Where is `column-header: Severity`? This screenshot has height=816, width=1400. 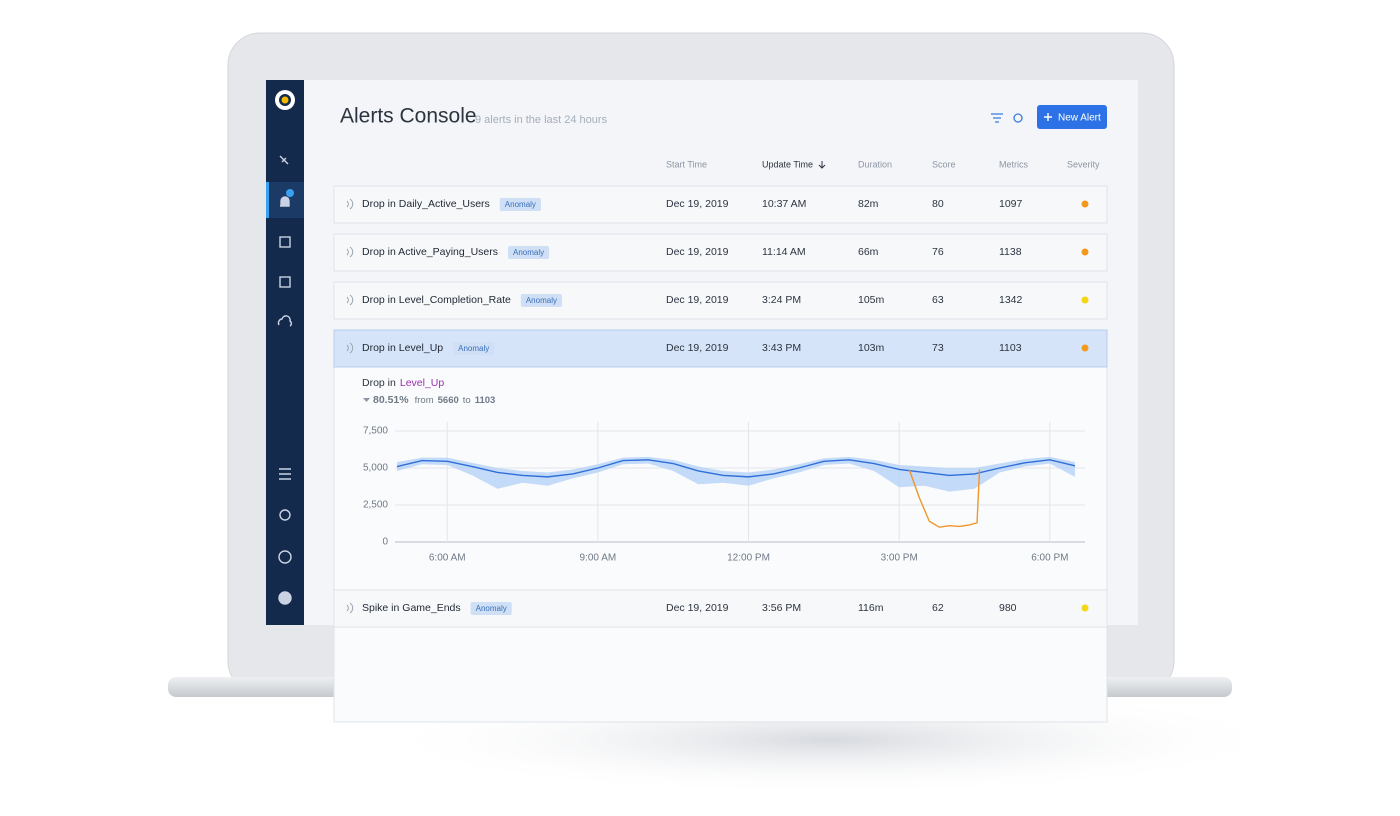 column-header: Severity is located at coordinates (1083, 164).